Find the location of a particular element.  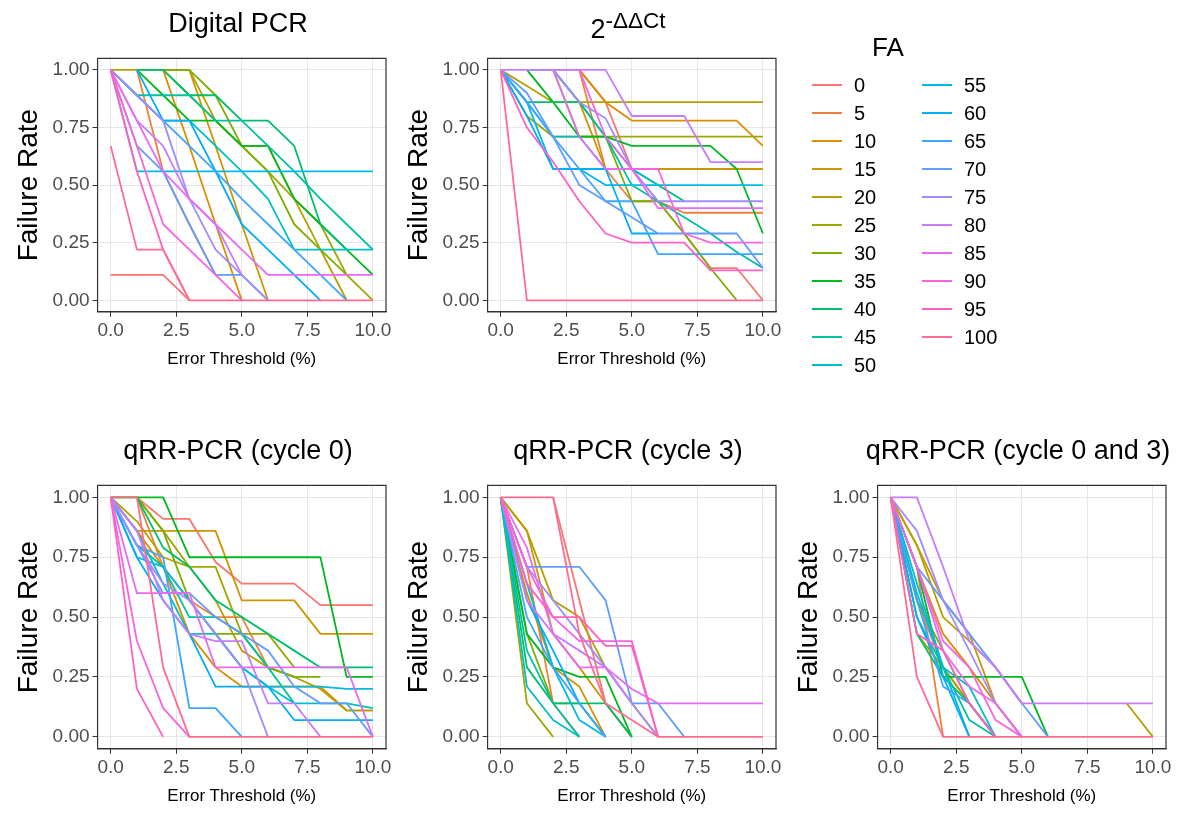

legend-label: 65 is located at coordinates (975, 141).